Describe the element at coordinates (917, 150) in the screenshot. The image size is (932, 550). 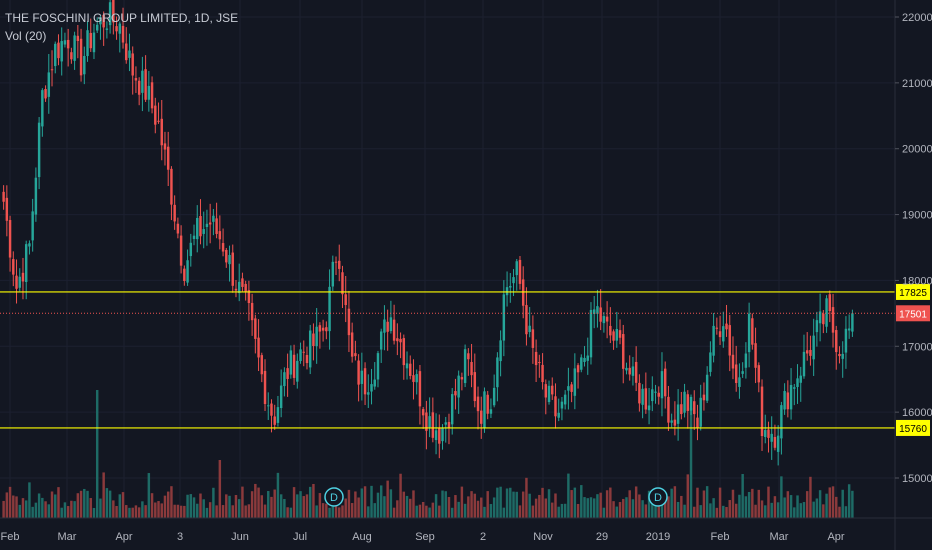
I see `price-tick-label: 20000` at that location.